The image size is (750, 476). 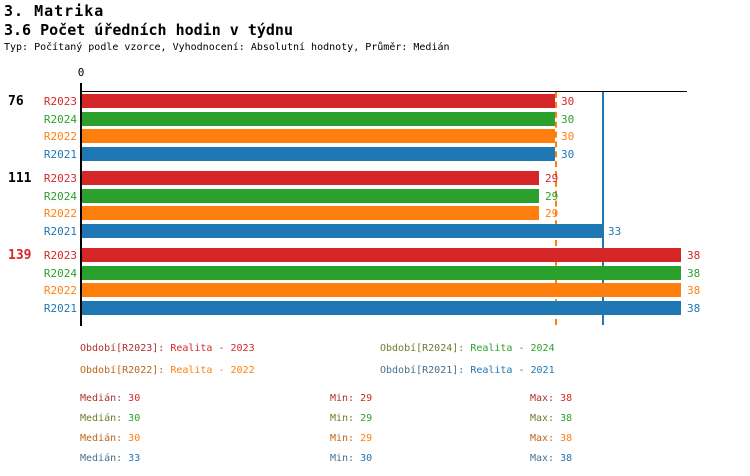 I want to click on stat-median-R2023: Medián: 30, so click(x=110, y=399).